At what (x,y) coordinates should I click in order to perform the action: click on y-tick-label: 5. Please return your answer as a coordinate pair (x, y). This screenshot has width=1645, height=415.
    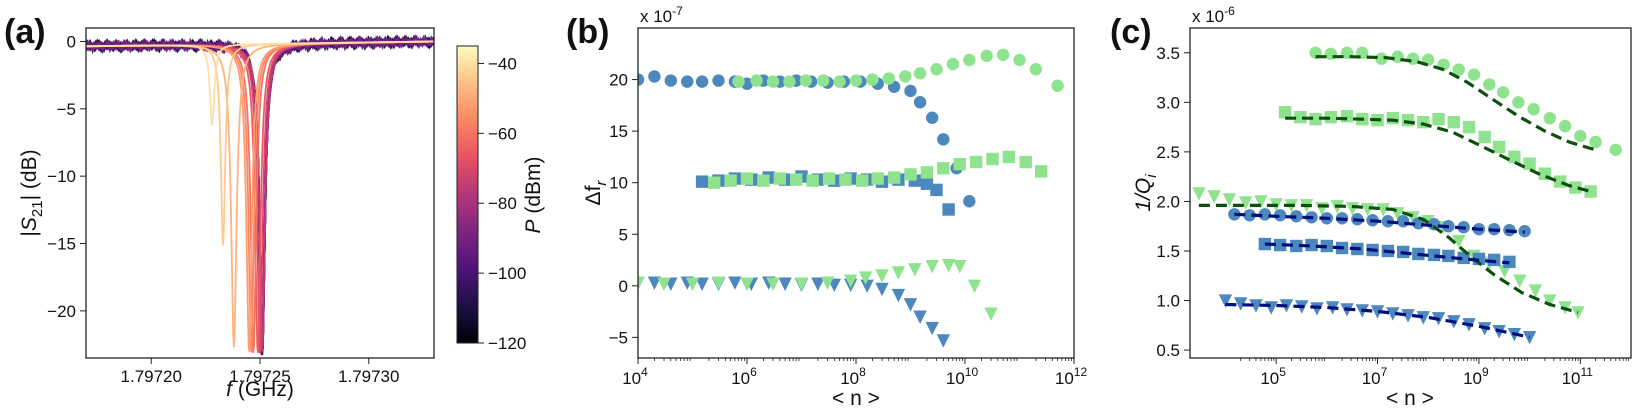
    Looking at the image, I should click on (623, 234).